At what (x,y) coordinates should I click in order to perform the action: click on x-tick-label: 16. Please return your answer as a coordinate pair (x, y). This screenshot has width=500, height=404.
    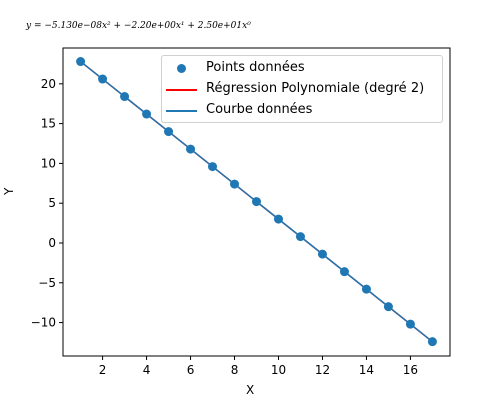
    Looking at the image, I should click on (410, 370).